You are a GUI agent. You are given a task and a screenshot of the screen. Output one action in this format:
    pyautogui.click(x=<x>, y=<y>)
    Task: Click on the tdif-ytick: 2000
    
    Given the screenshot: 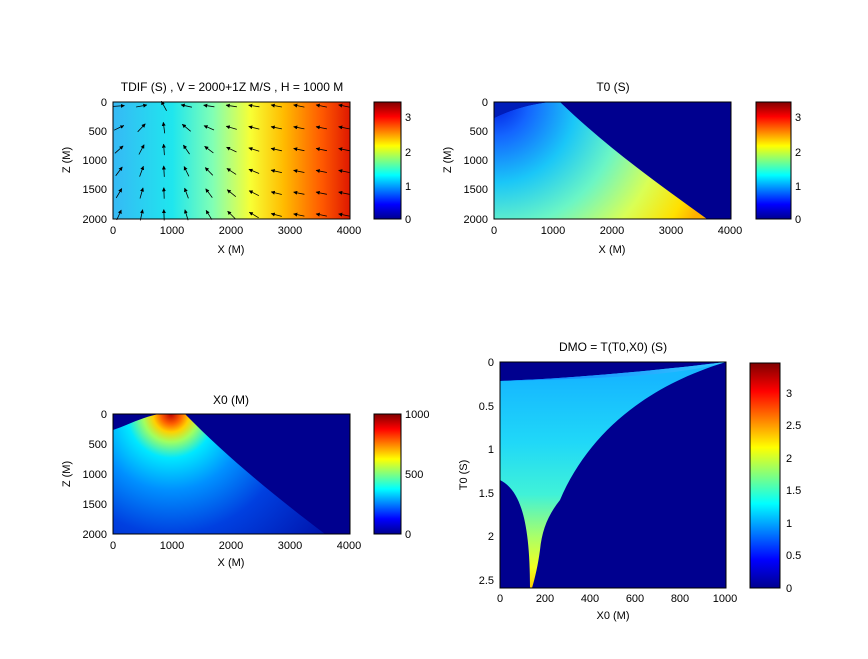 What is the action you would take?
    pyautogui.click(x=95, y=220)
    